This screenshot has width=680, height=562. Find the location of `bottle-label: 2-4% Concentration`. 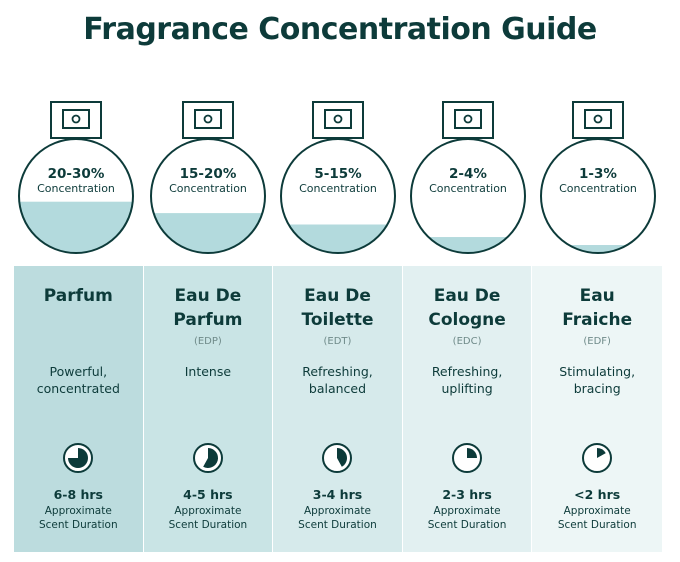

bottle-label: 2-4% Concentration is located at coordinates (468, 181).